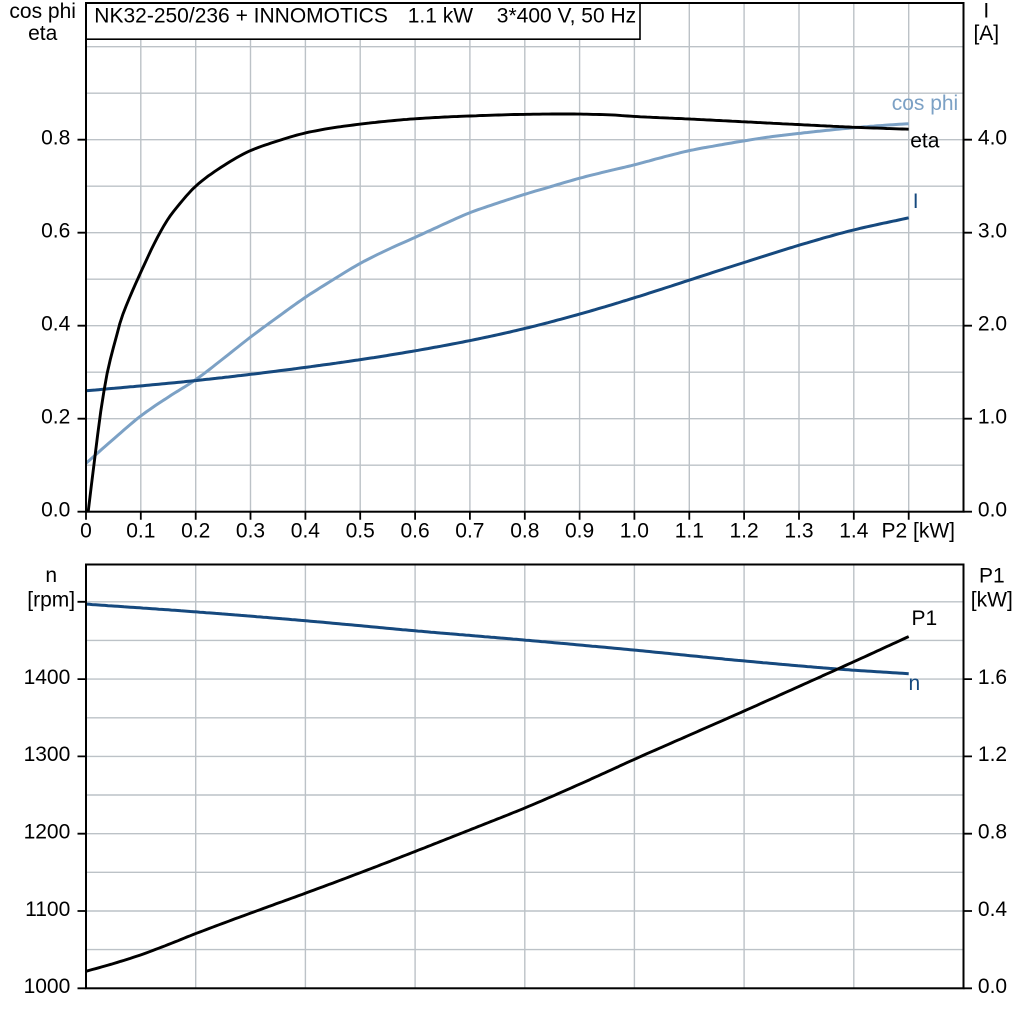 The width and height of the screenshot is (1024, 1024). Describe the element at coordinates (798, 531) in the screenshot. I see `svg-text: 1.3` at that location.